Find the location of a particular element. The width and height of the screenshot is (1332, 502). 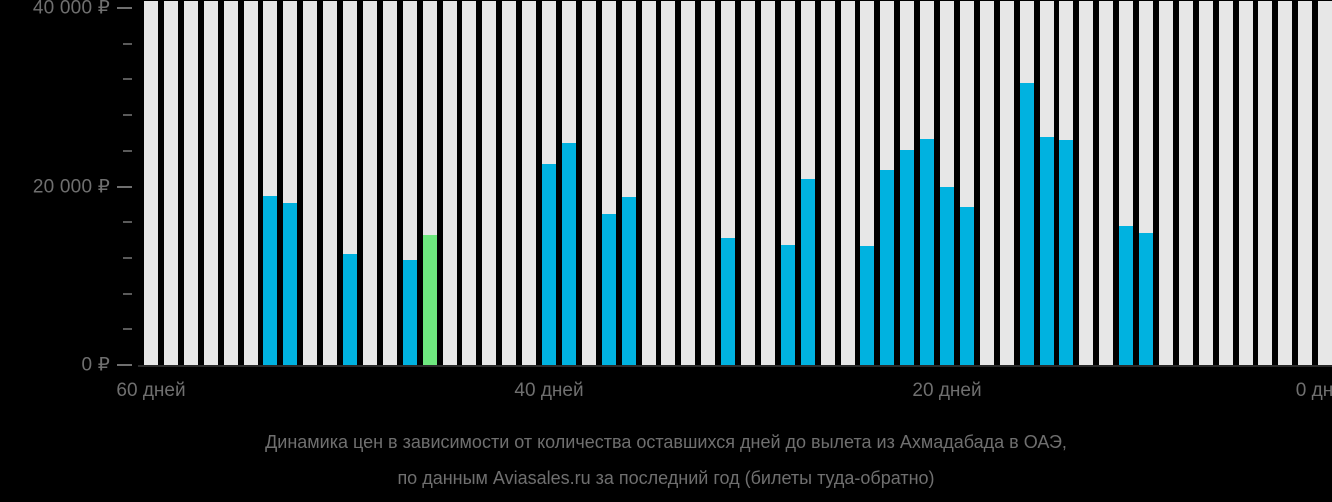

x-axis: 60 дней 40 дней 20 дней 0 дней is located at coordinates (724, 387).